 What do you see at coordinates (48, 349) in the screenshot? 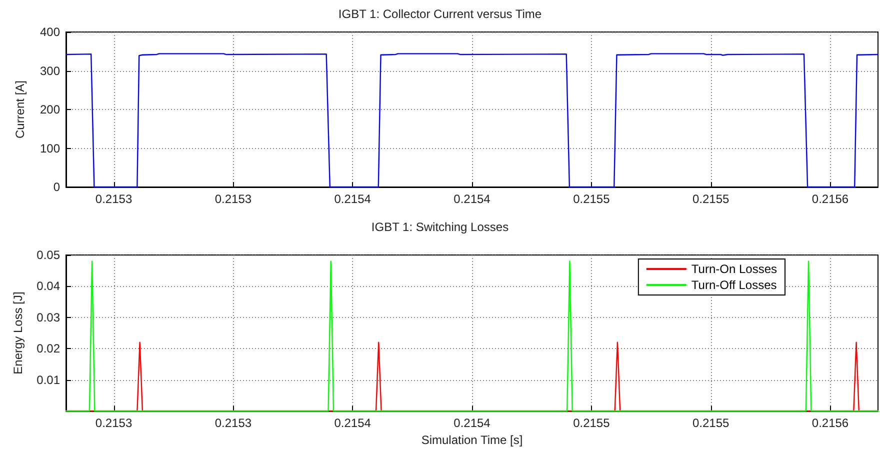
I see `y-tick-label: 0.02` at bounding box center [48, 349].